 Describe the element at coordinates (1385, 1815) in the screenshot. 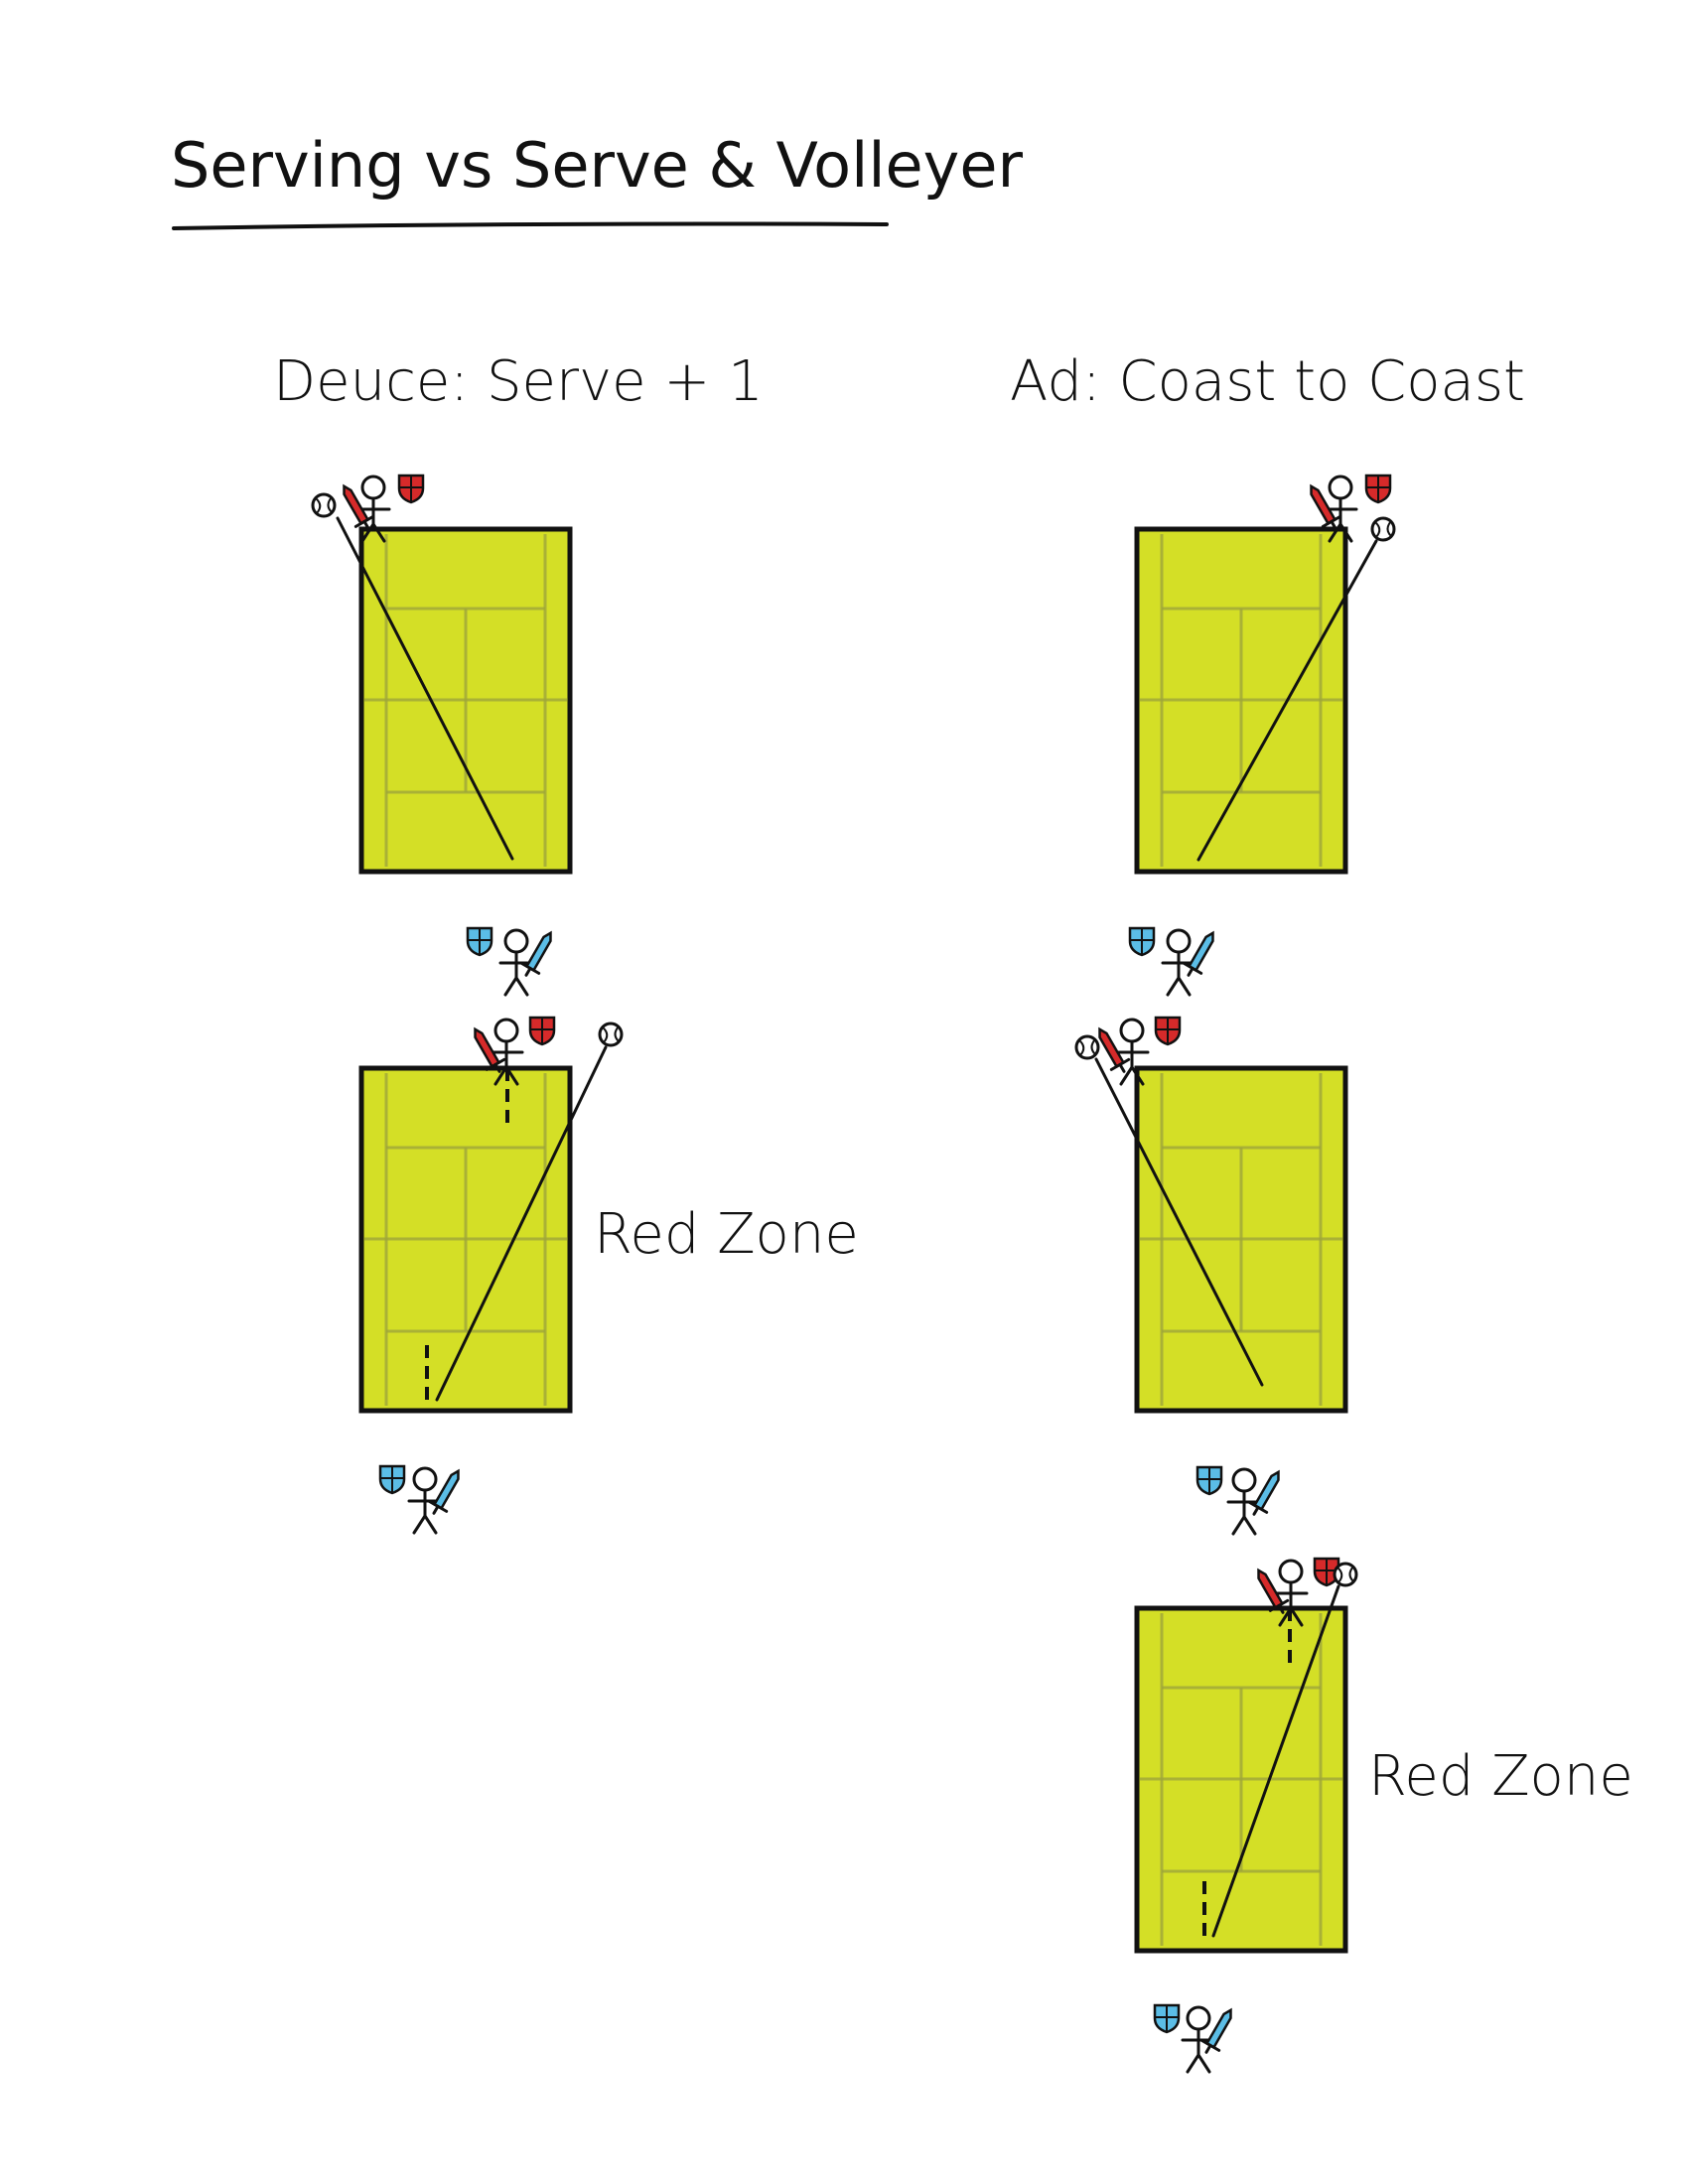

I see `ad-court-3: Red Zone` at that location.